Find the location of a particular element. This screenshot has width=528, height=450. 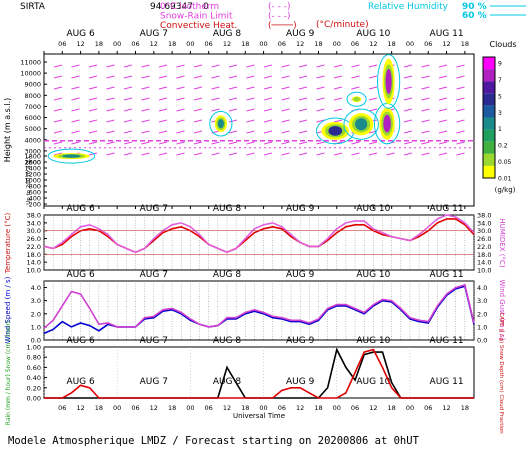

height-tick-label: 1800 is located at coordinates (32, 157).